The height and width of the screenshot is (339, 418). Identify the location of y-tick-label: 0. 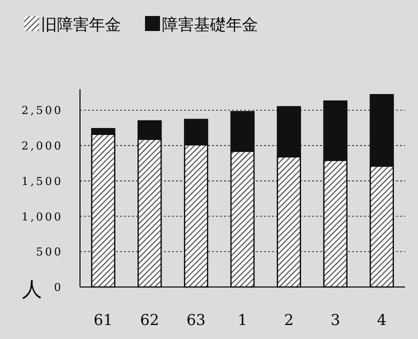
(58, 287).